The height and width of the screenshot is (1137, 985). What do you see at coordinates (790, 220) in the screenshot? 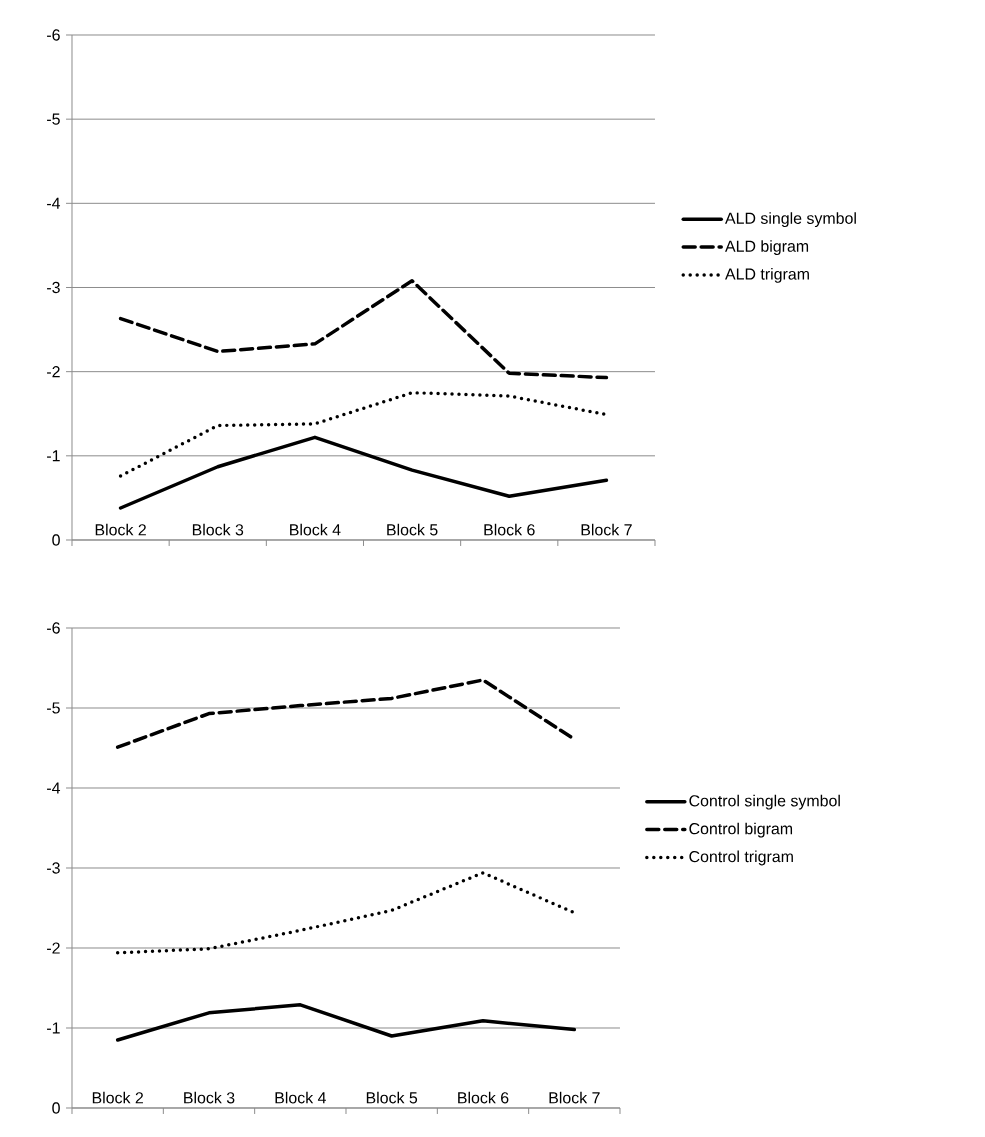
I see `legend-label: ALD single symbol` at bounding box center [790, 220].